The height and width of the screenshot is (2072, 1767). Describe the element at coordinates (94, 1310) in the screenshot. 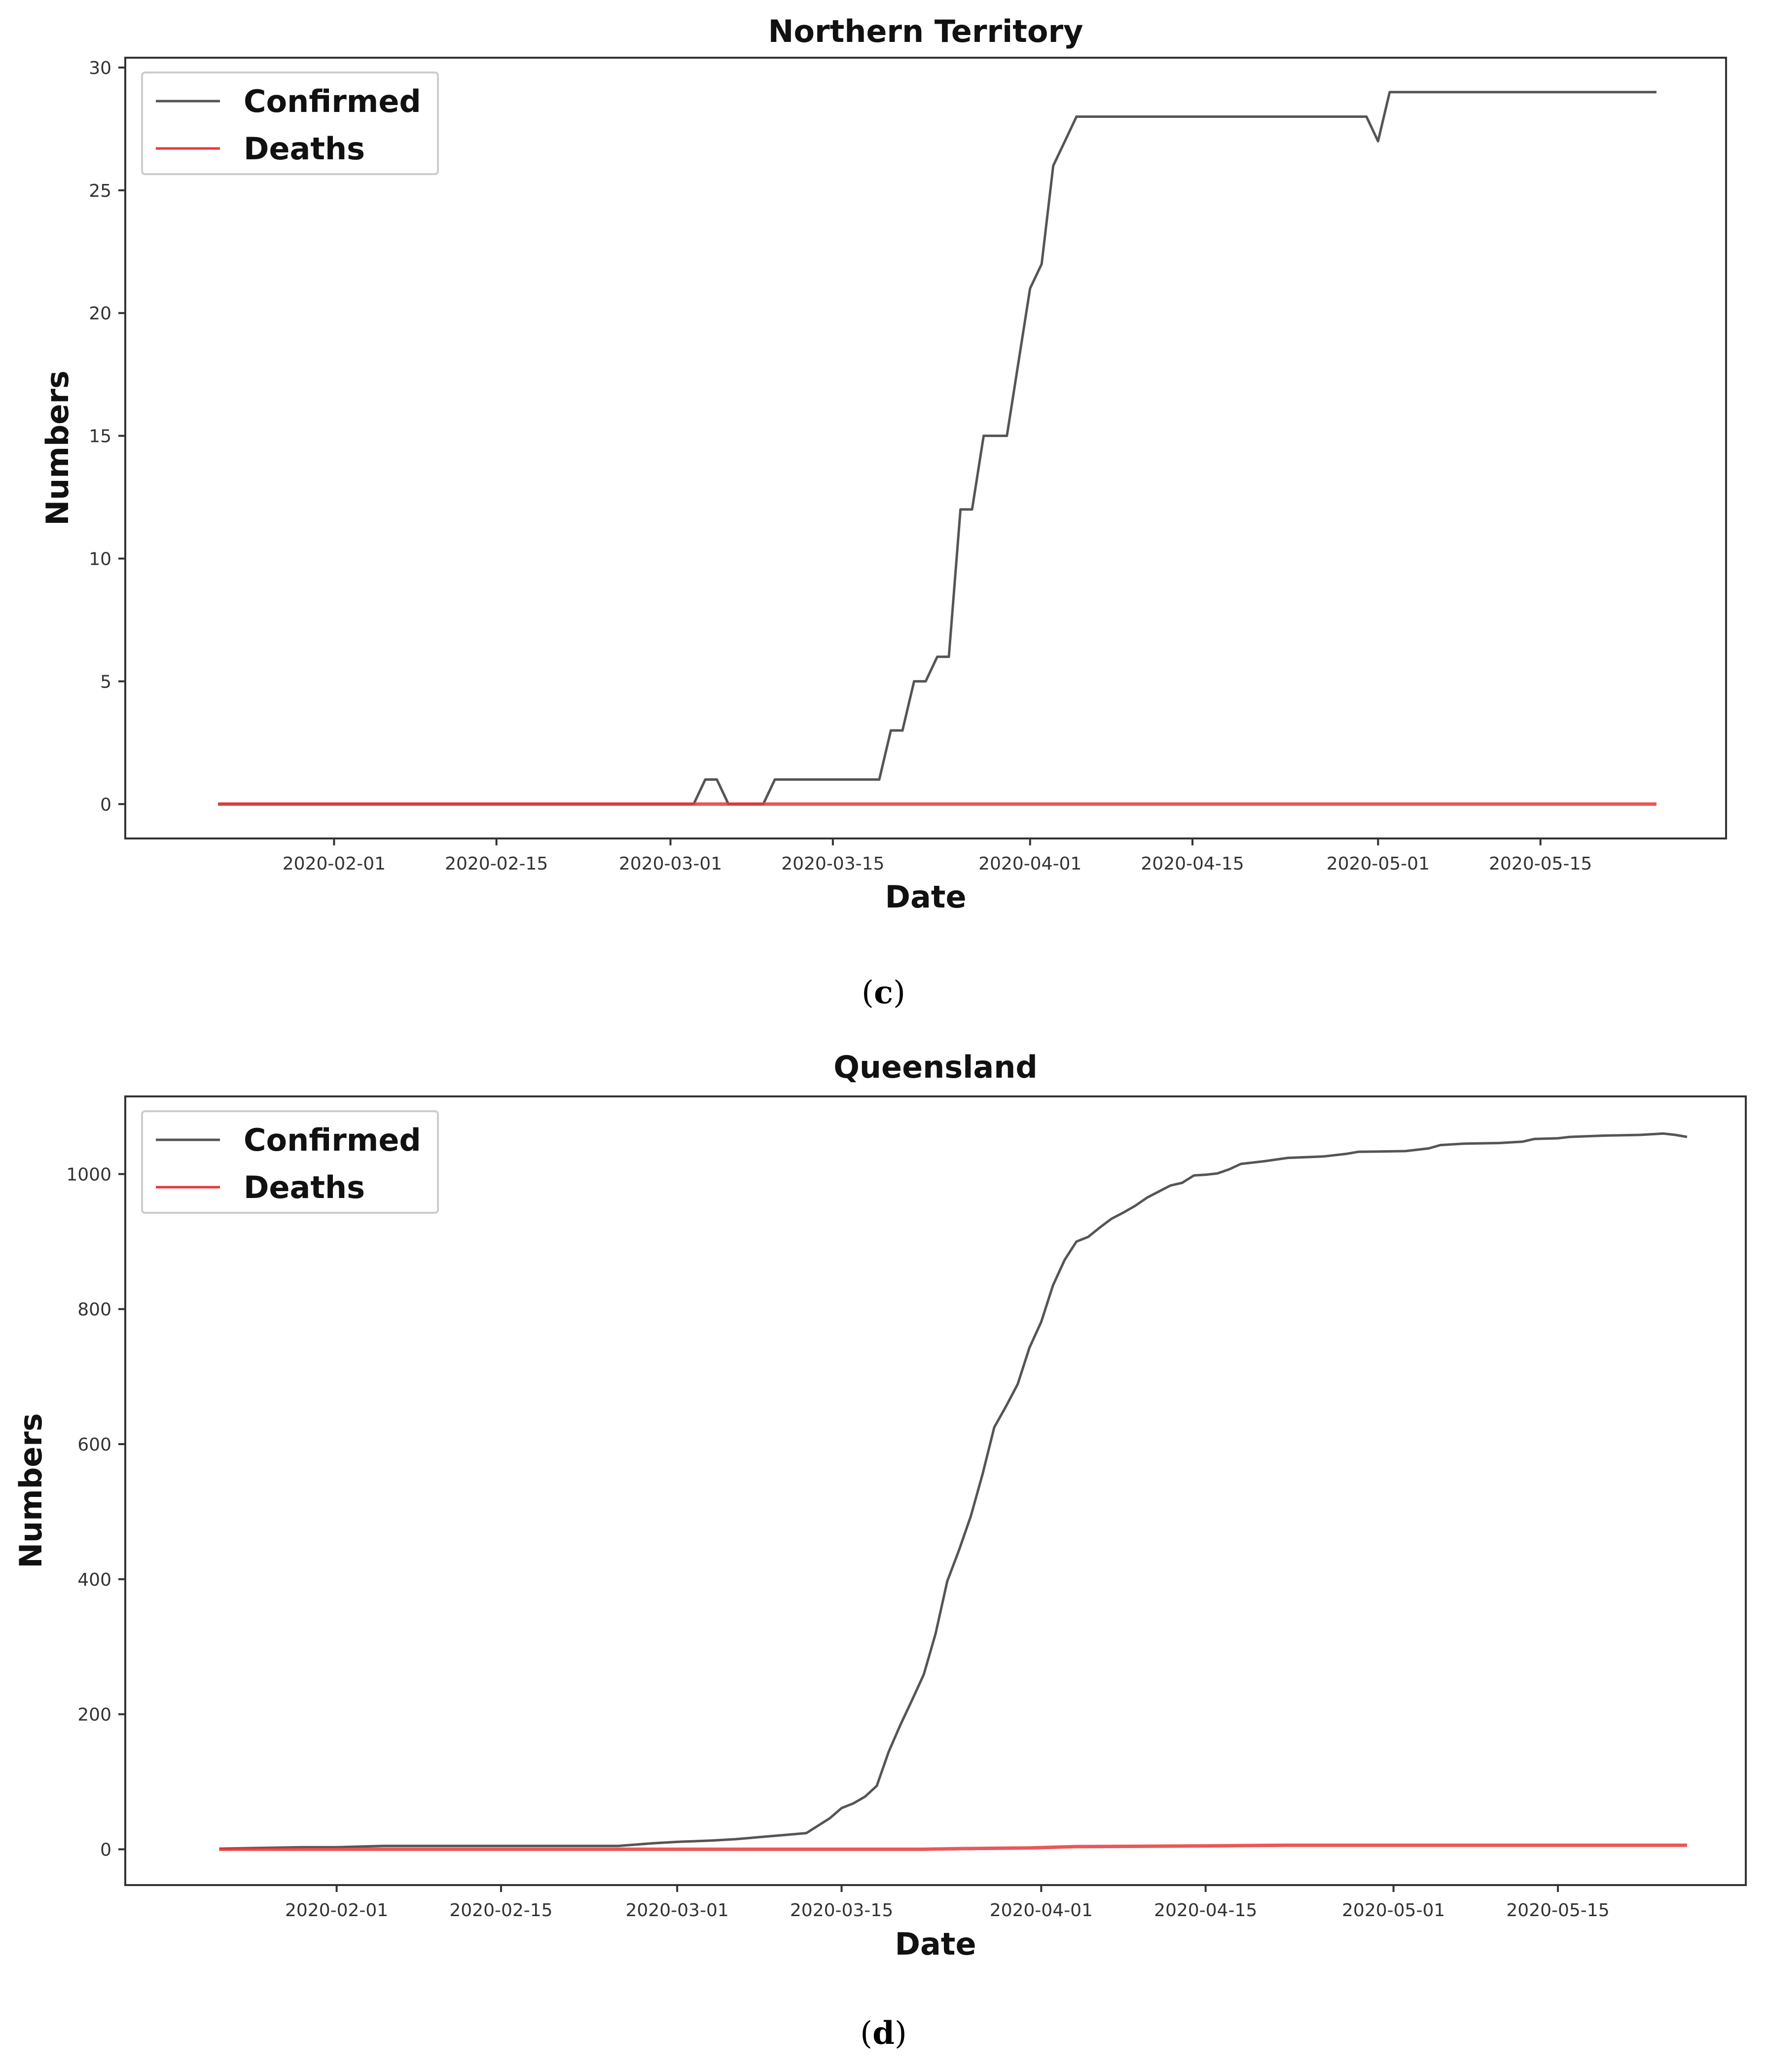

I see `y-tick-label: 800` at that location.